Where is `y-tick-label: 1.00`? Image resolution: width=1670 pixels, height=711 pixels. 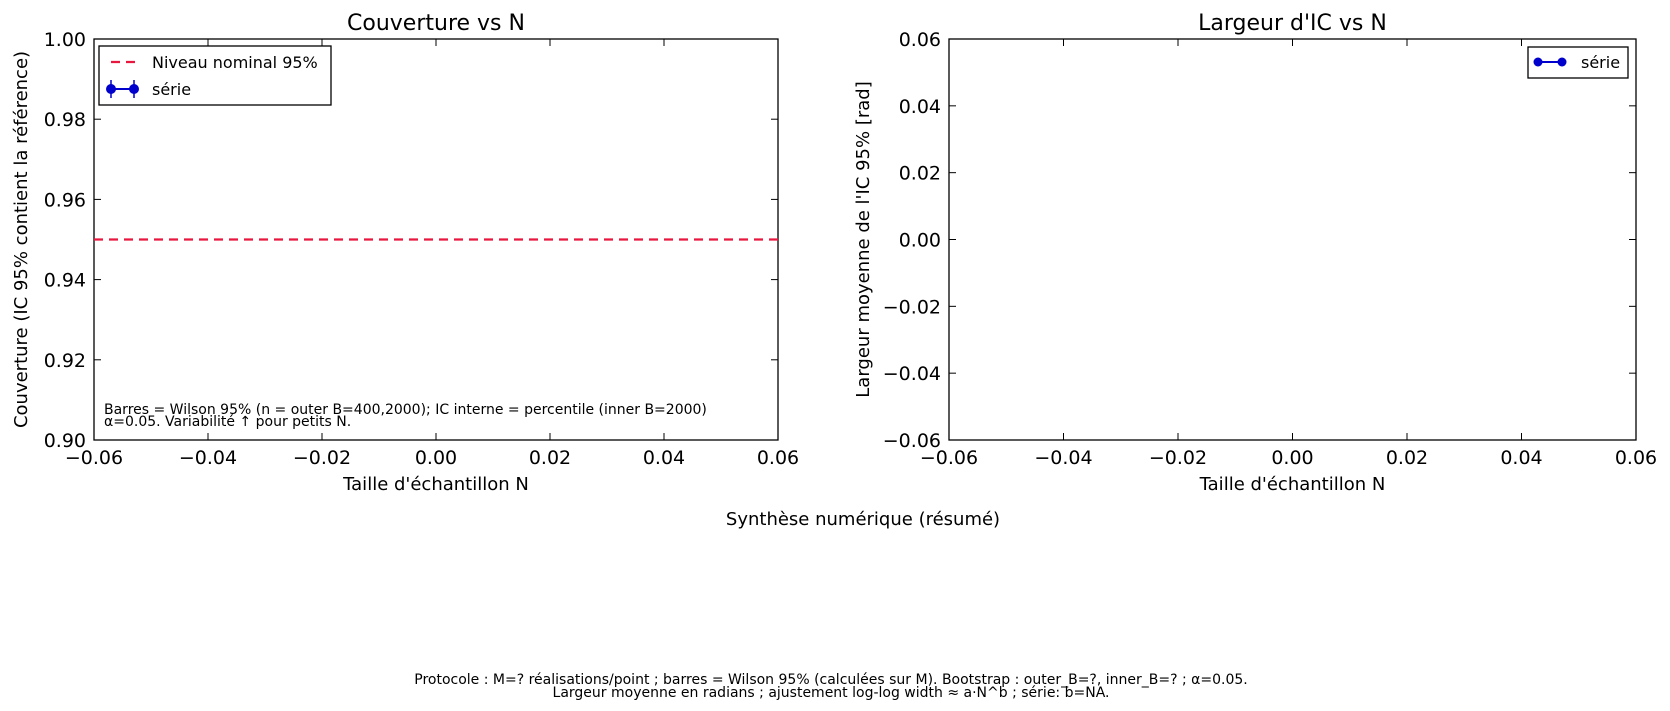
y-tick-label: 1.00 is located at coordinates (65, 40).